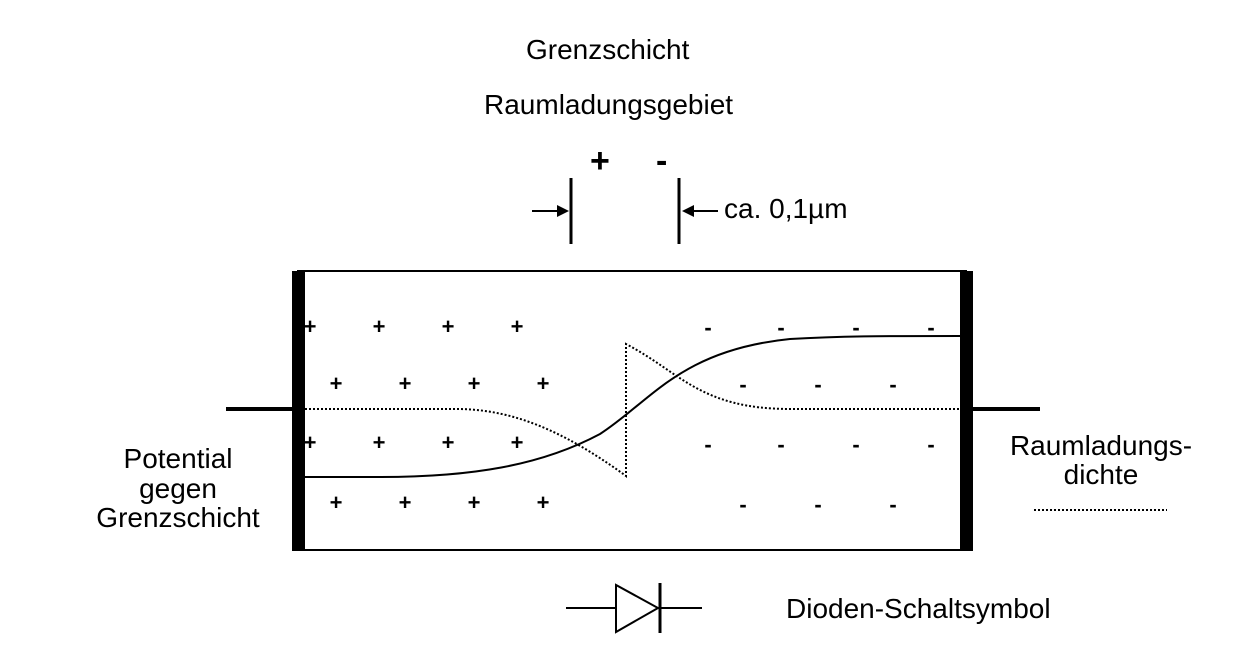  What do you see at coordinates (608, 49) in the screenshot?
I see `grenzschicht-label: Grenzschicht` at bounding box center [608, 49].